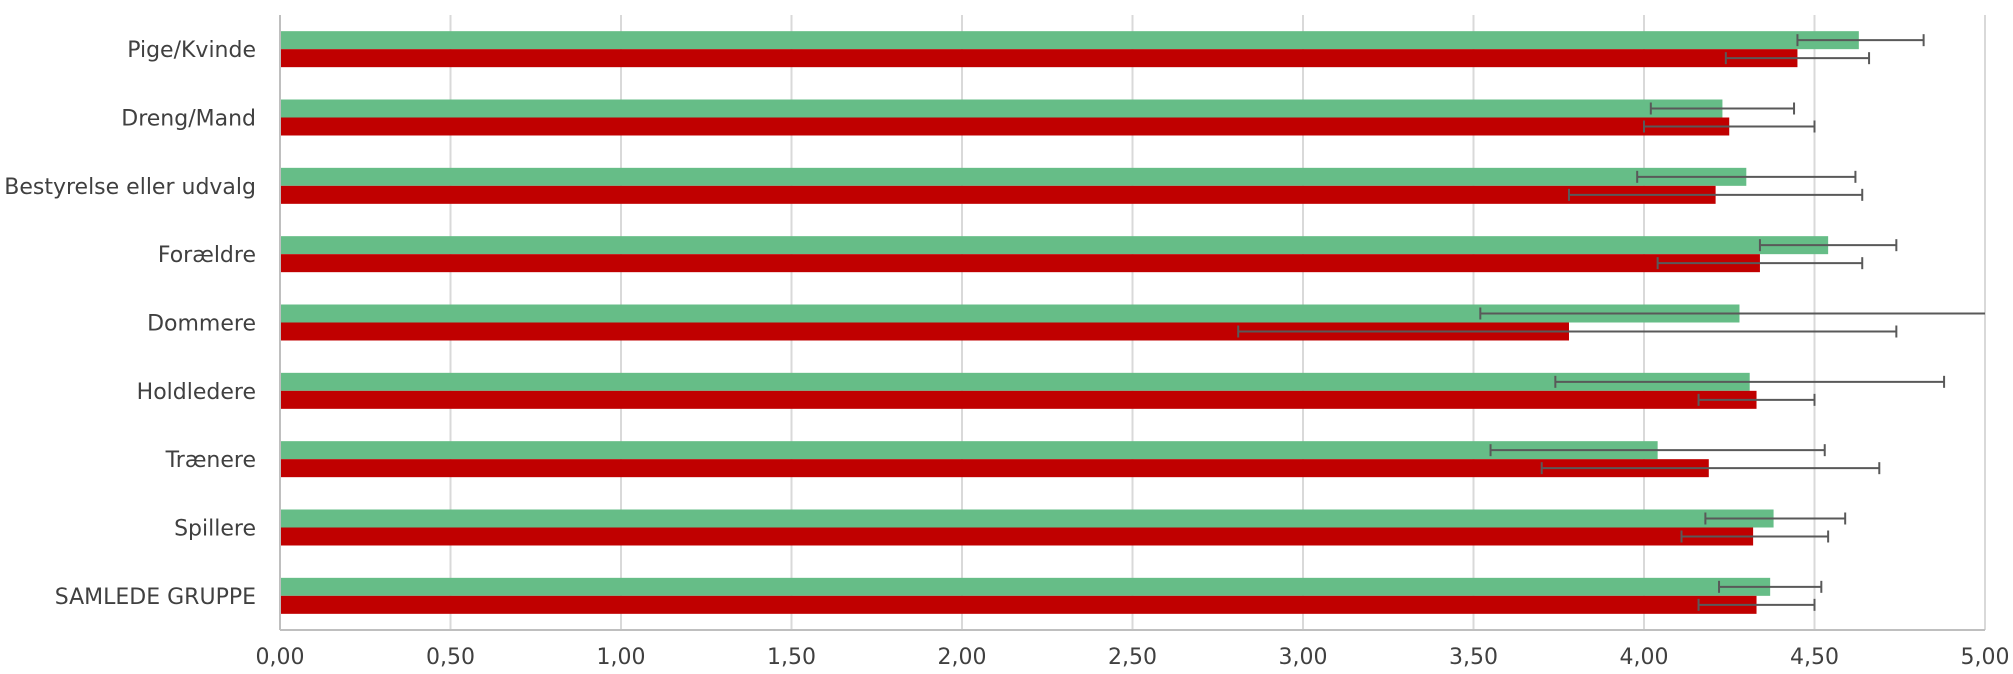  I want to click on category-label: Pige/Kvinde, so click(191, 50).